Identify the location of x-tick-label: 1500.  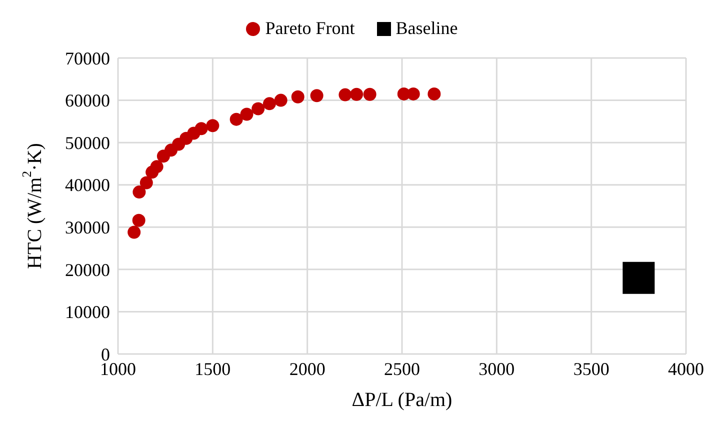
(212, 368).